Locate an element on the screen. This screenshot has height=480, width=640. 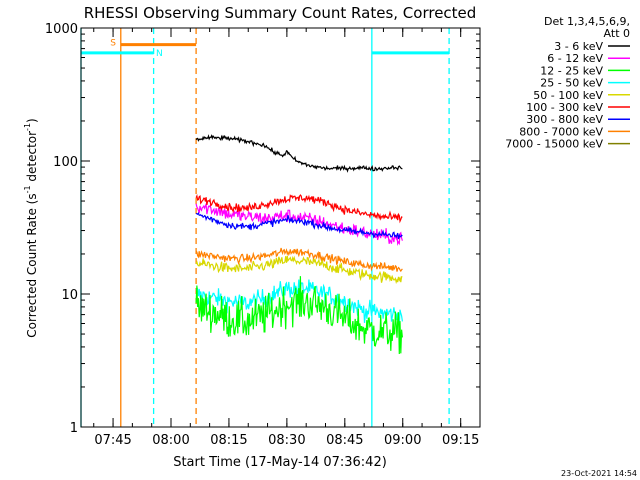
y-axis-label: Corrected Count Rate (s-1 detector-1) is located at coordinates (31, 227).